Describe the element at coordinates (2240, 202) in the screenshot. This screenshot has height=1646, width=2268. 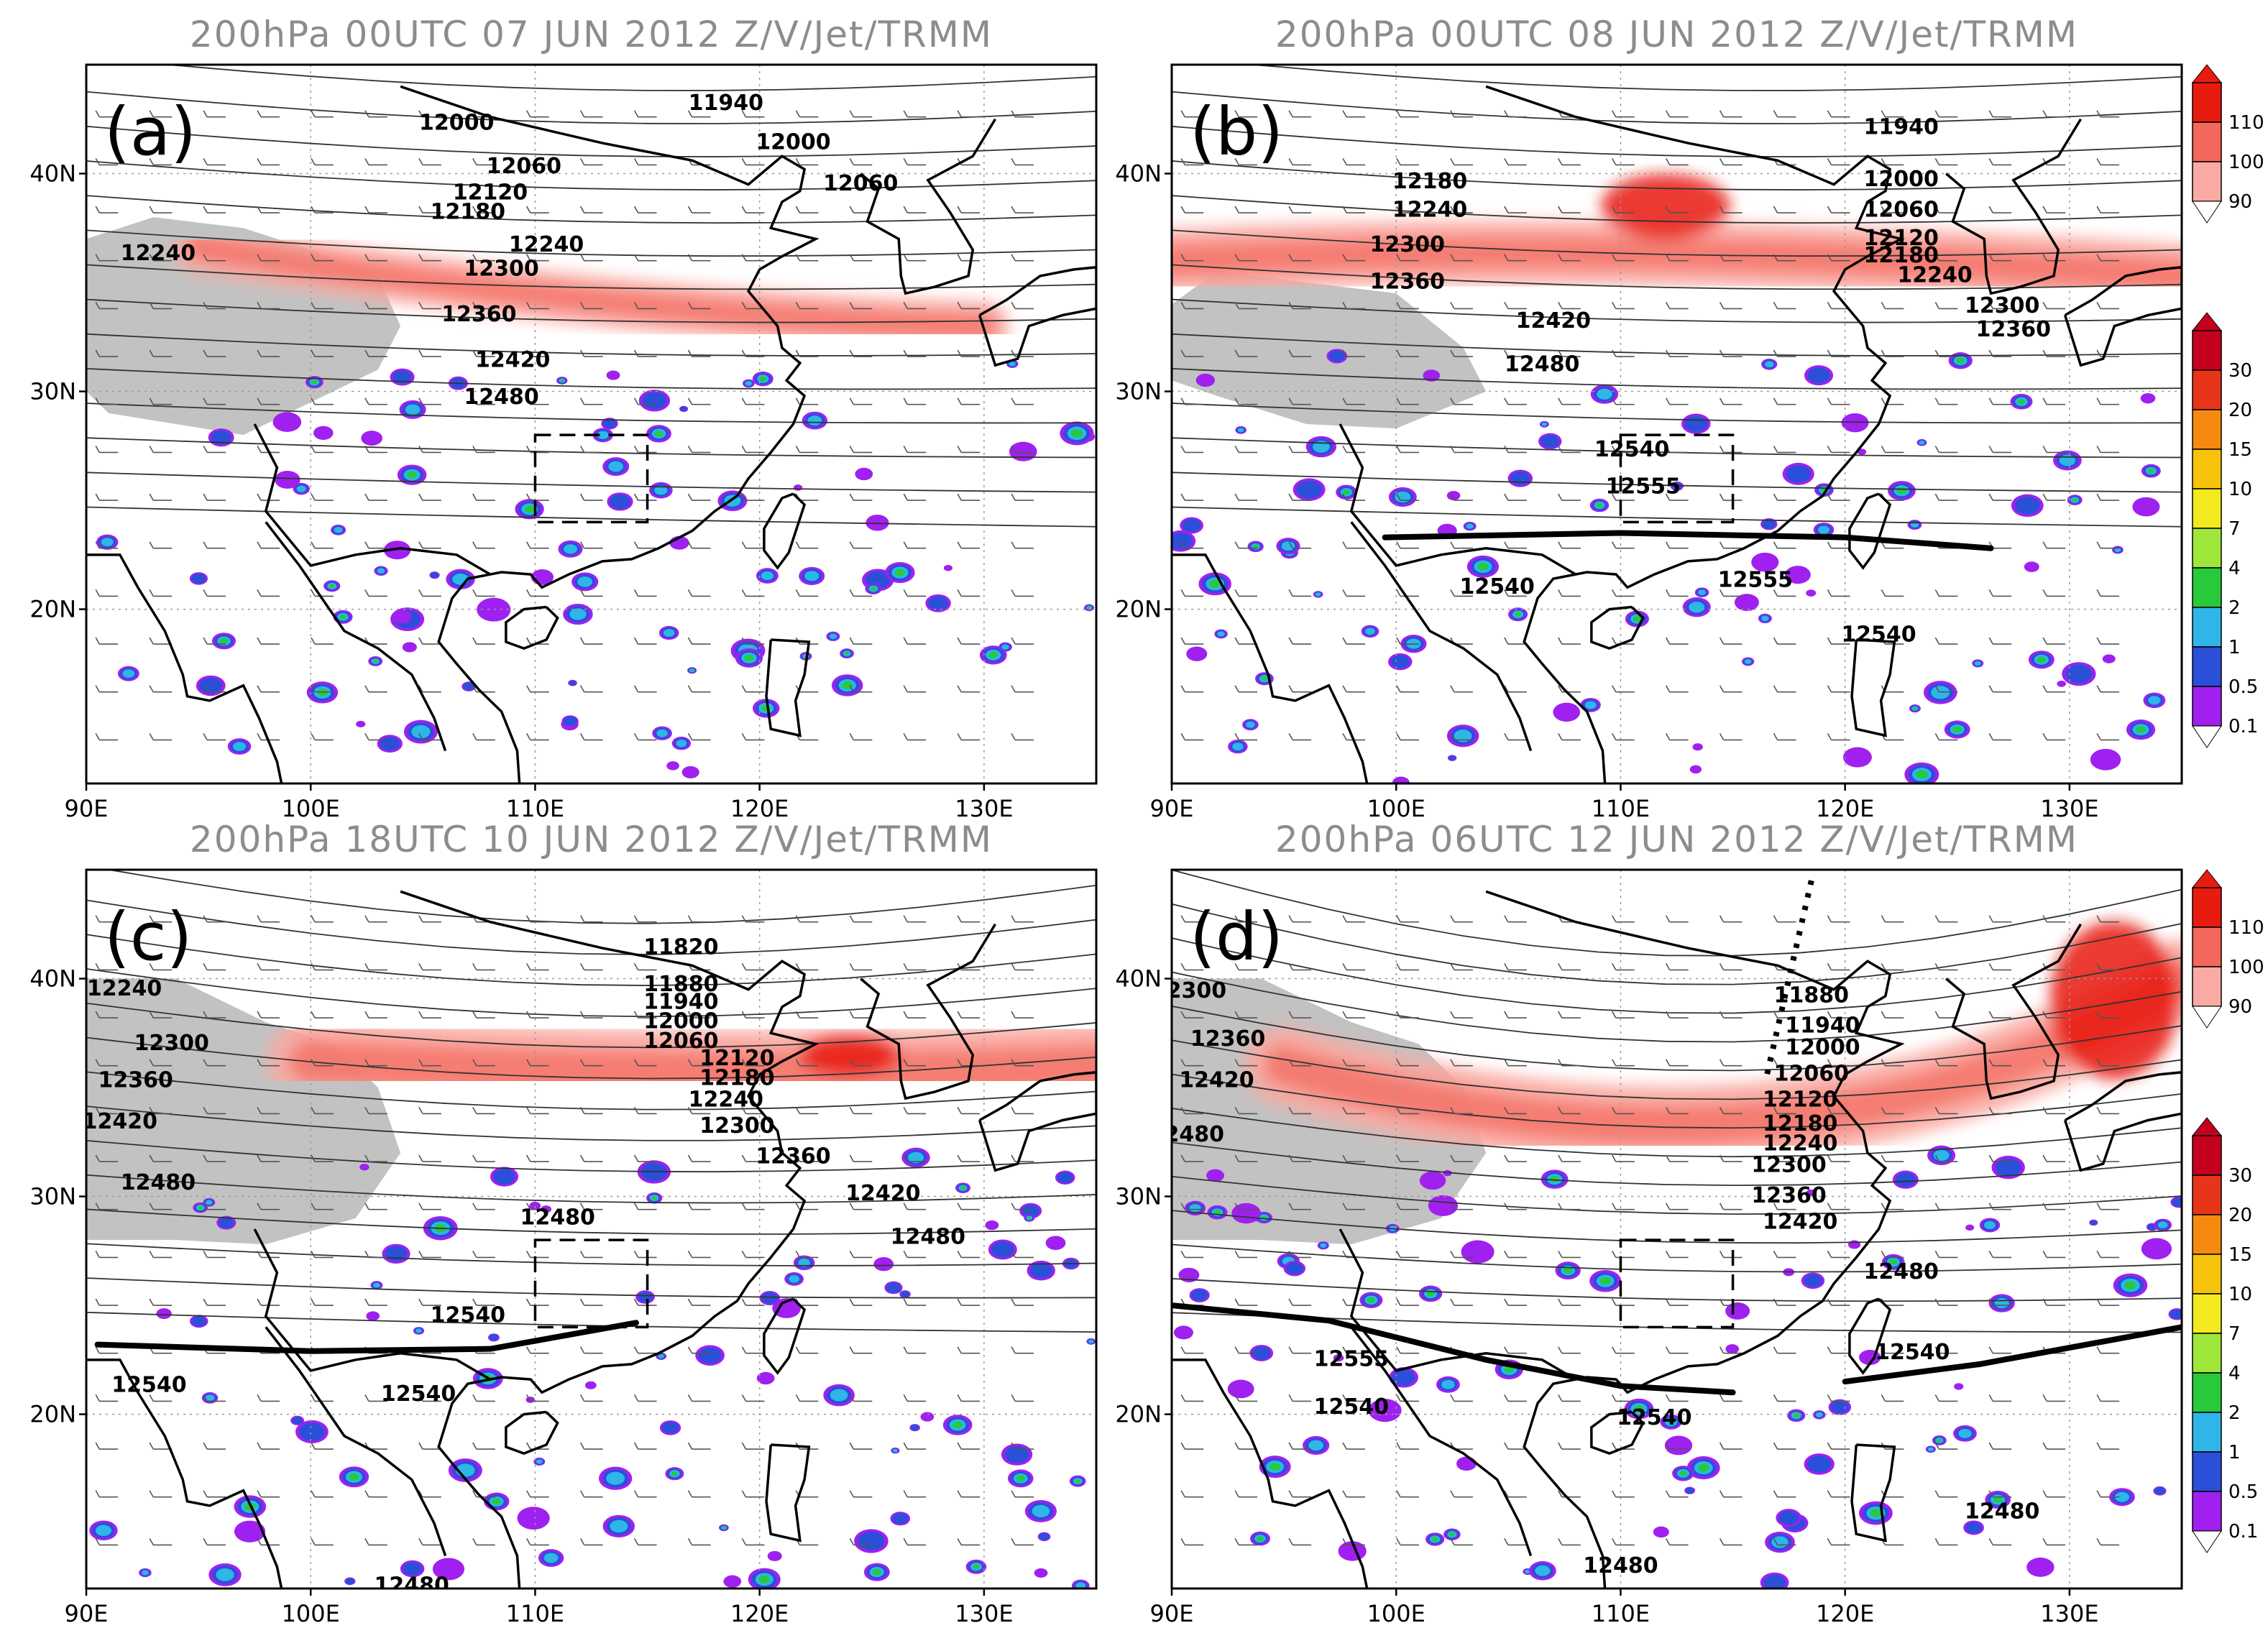
I see `colorbar-label: 90` at that location.